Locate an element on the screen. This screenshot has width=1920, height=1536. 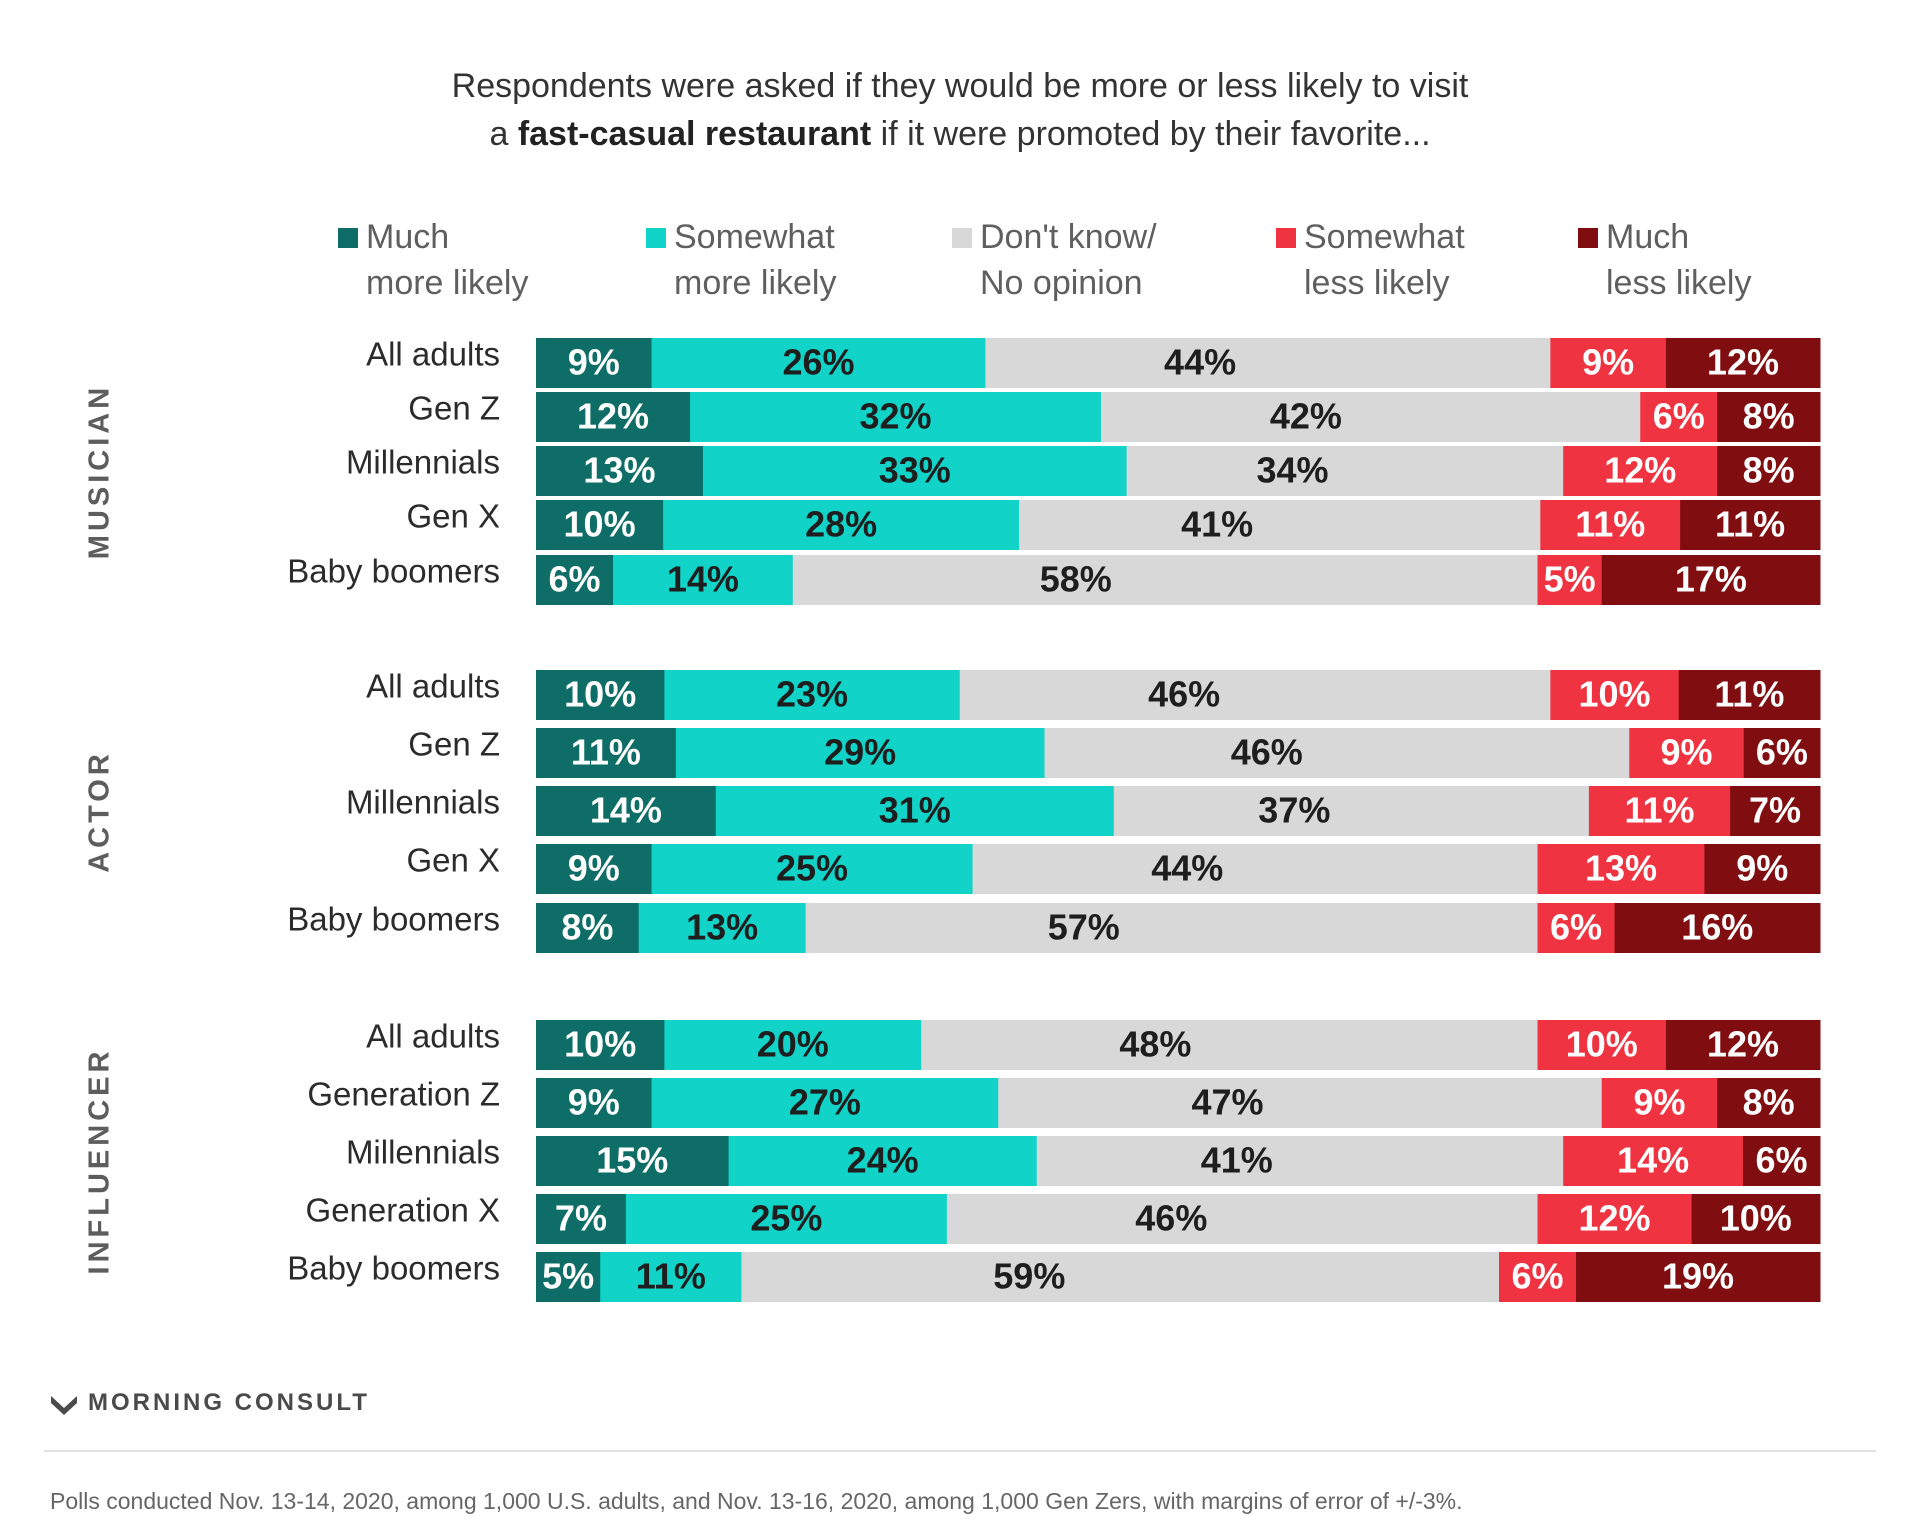
bar-value-label: 32% is located at coordinates (895, 416).